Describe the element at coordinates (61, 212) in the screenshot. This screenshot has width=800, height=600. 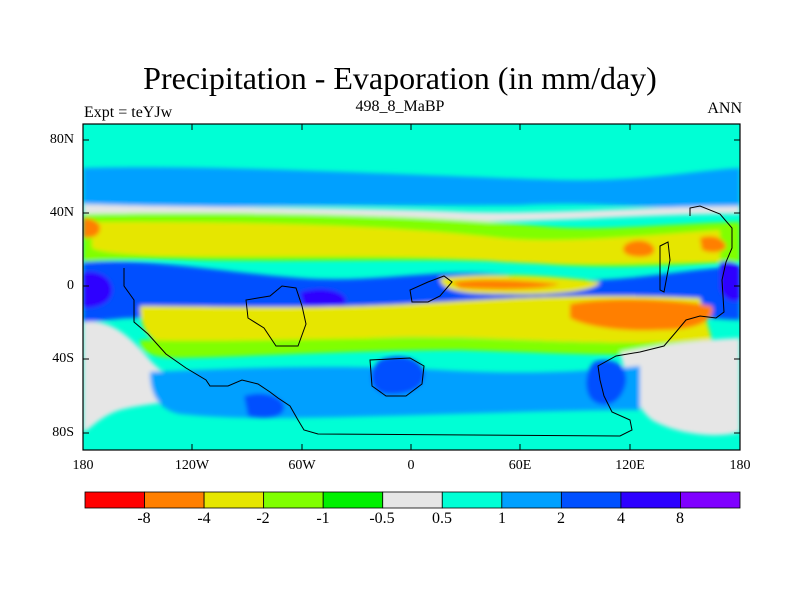
I see `lat-label-40n: 40N` at that location.